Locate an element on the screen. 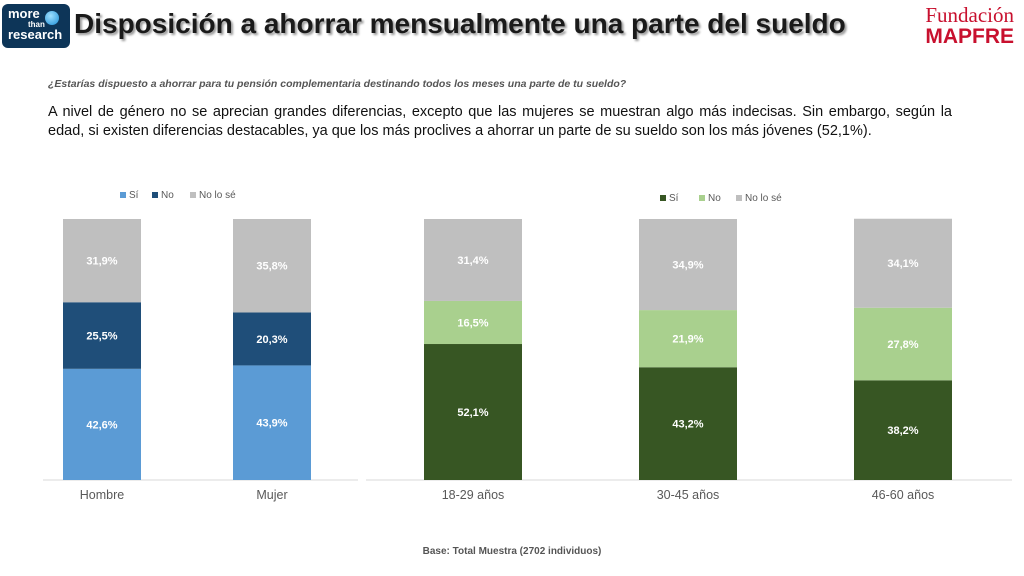 The width and height of the screenshot is (1024, 576). data-label: 43,9% is located at coordinates (271, 424).